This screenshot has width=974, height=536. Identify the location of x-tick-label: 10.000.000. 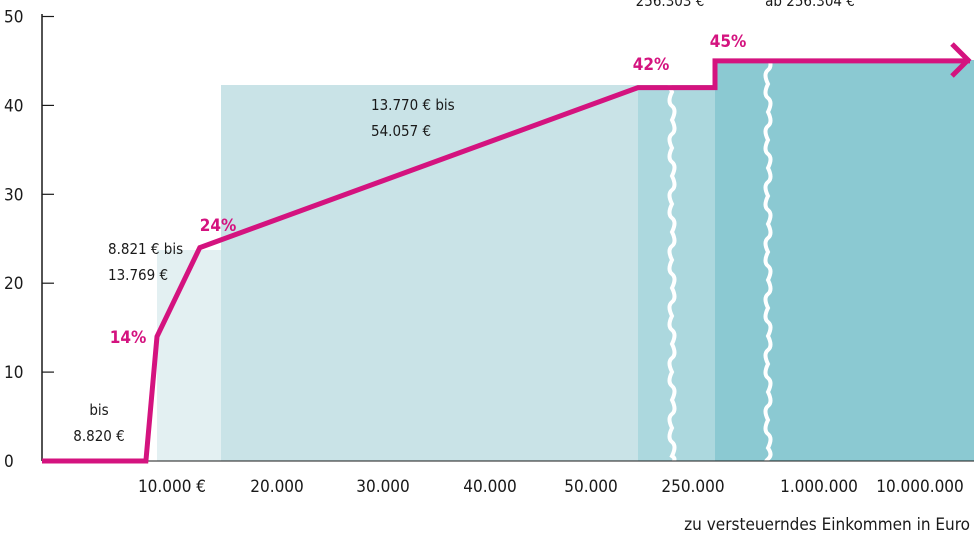
(920, 487).